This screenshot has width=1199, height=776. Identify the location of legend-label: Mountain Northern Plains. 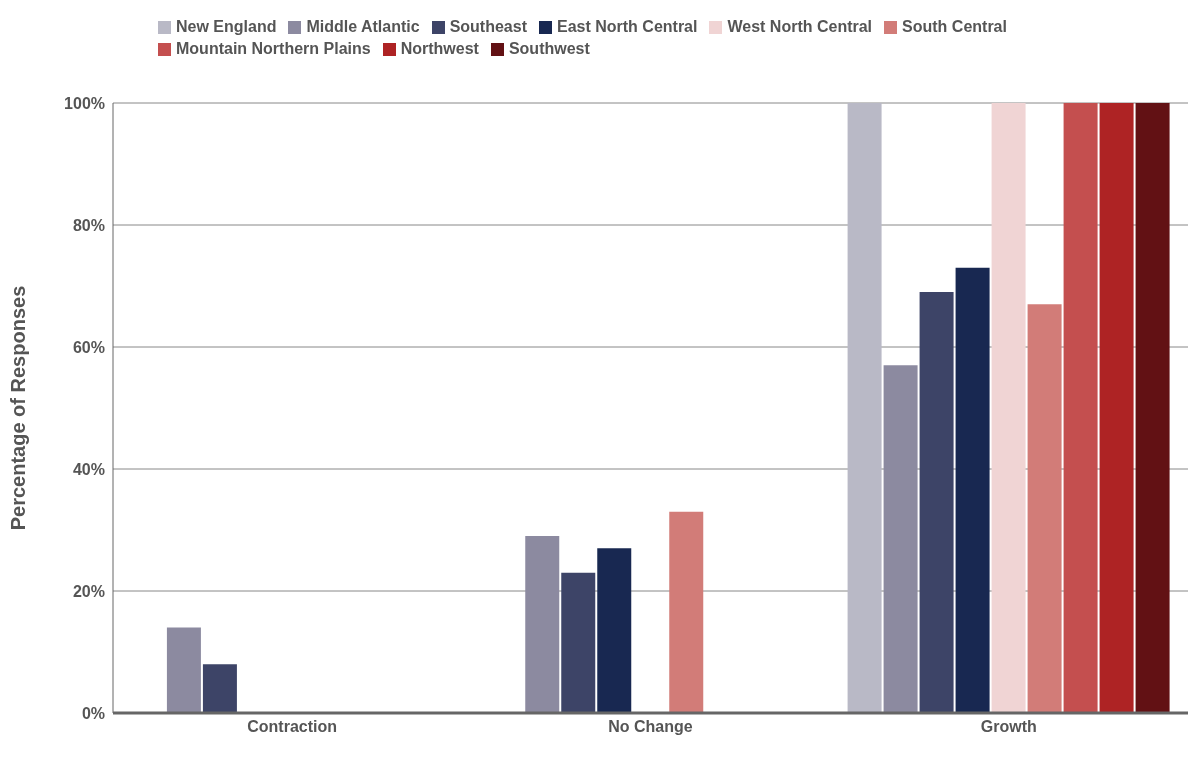
(273, 49).